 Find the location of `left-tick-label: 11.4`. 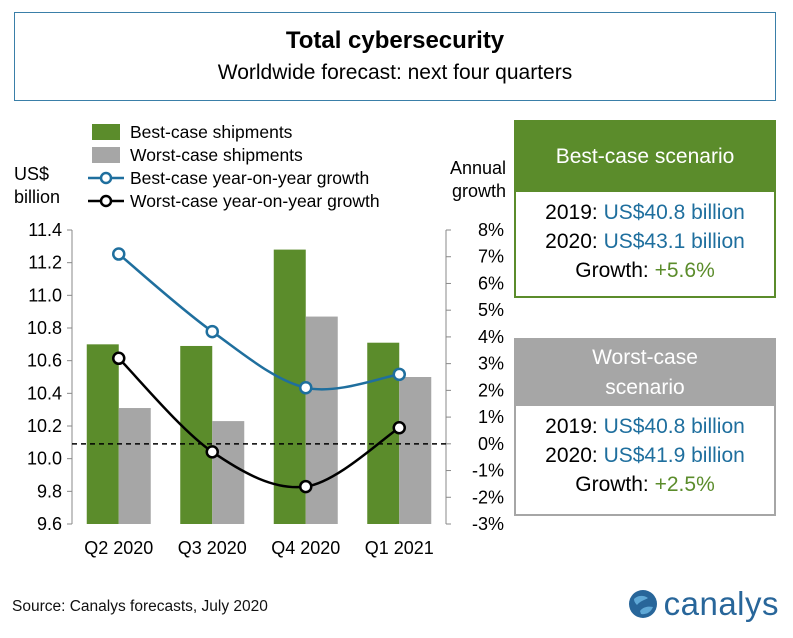

left-tick-label: 11.4 is located at coordinates (45, 230).